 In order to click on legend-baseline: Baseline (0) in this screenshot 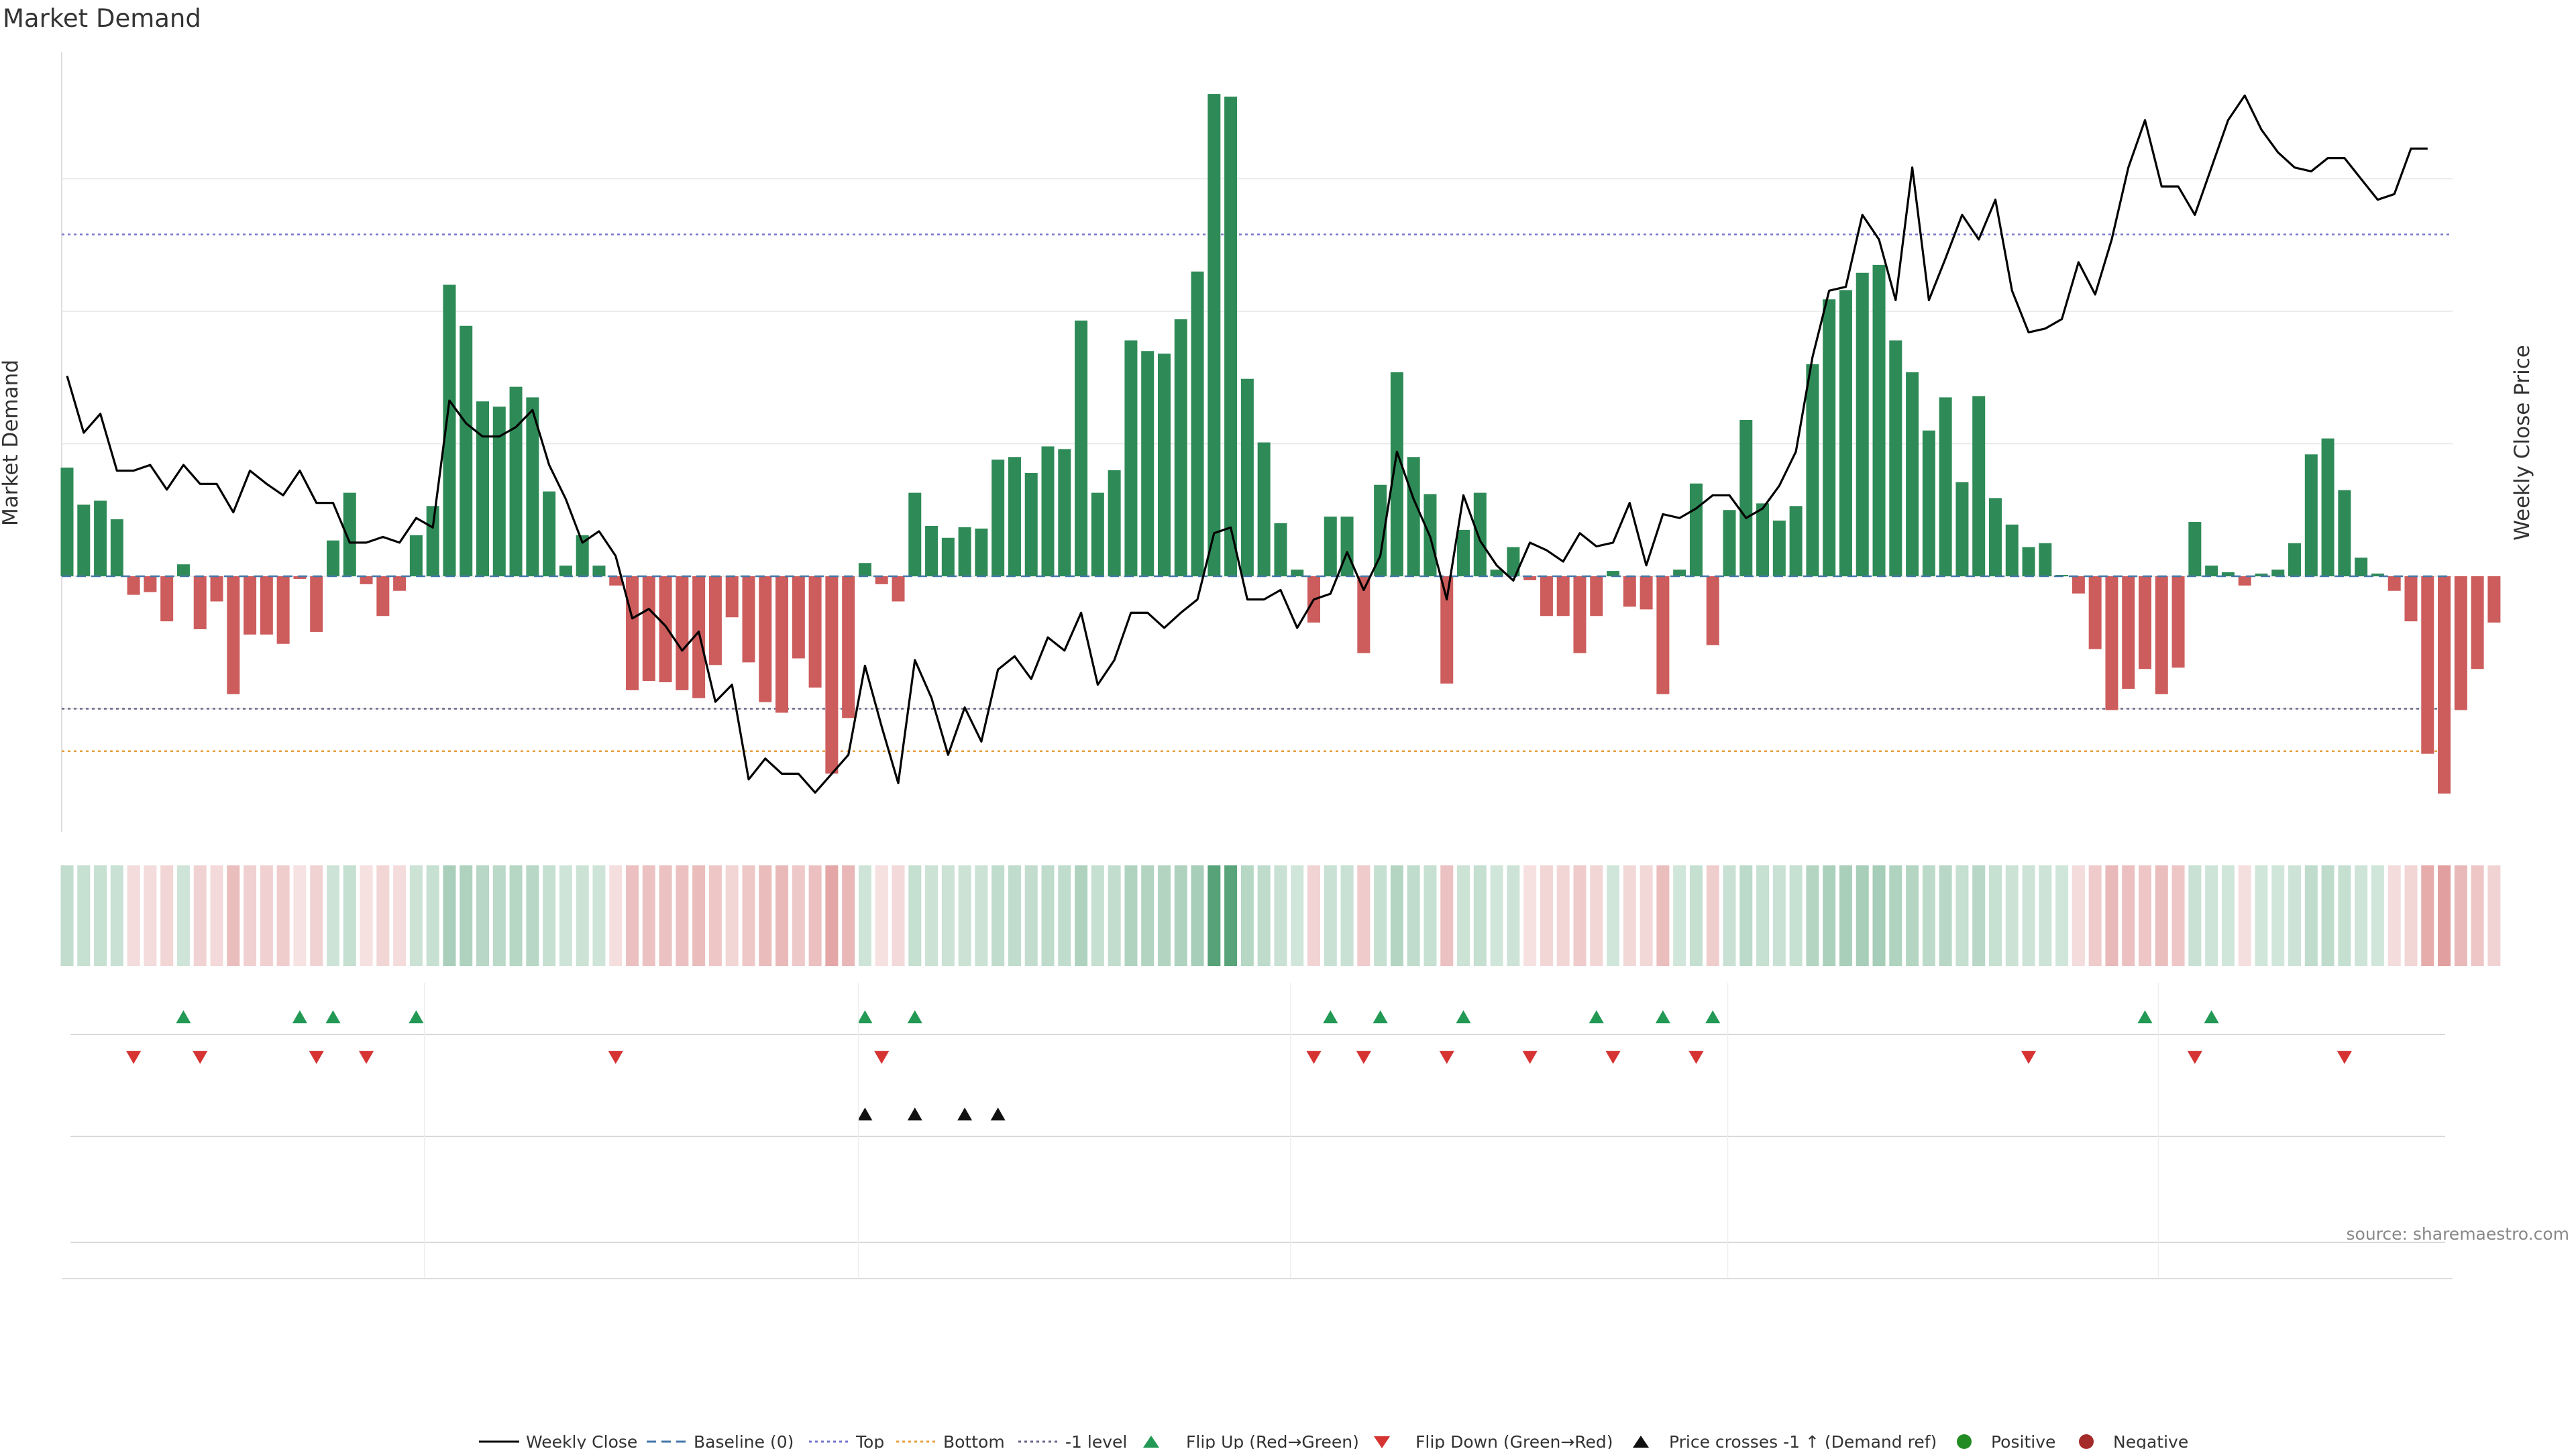, I will do `click(720, 1440)`.